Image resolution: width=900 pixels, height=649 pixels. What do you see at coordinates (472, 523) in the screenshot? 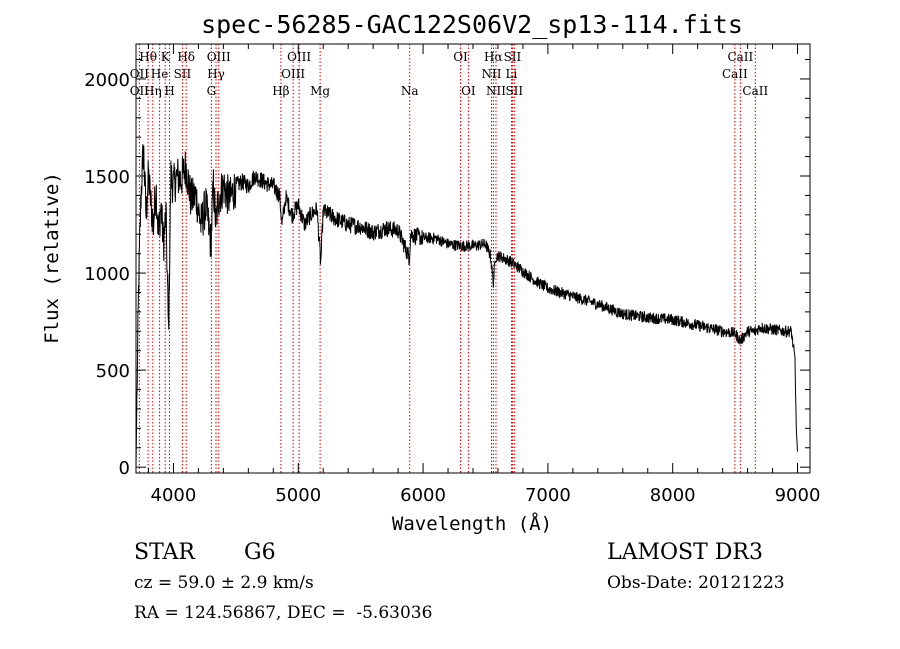
I see `x-axis-label: Wavelength (Å)` at bounding box center [472, 523].